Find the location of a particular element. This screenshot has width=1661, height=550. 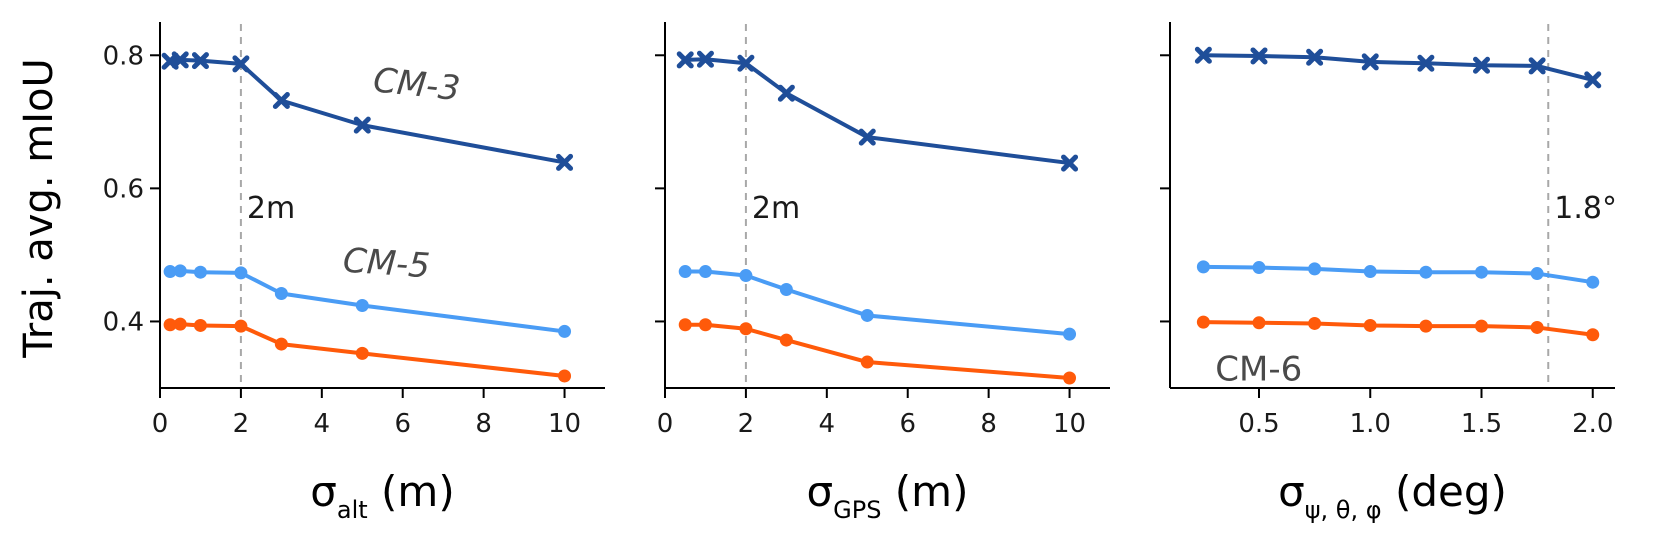

y-tick-label: 0.6 is located at coordinates (123, 189).